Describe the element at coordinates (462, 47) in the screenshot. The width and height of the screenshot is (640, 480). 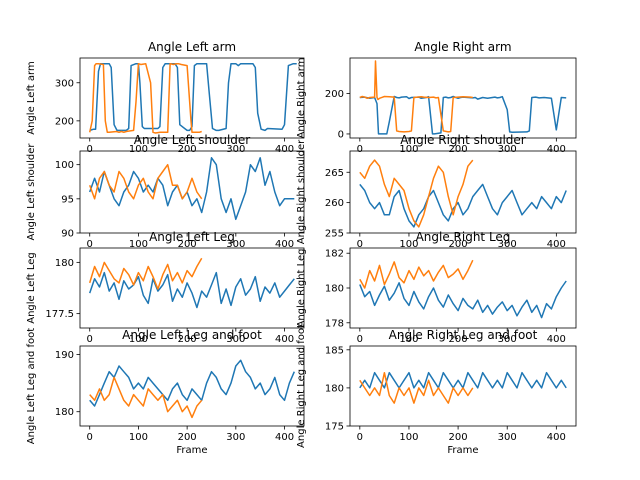
I see `chart-title: Angle Right arm` at that location.